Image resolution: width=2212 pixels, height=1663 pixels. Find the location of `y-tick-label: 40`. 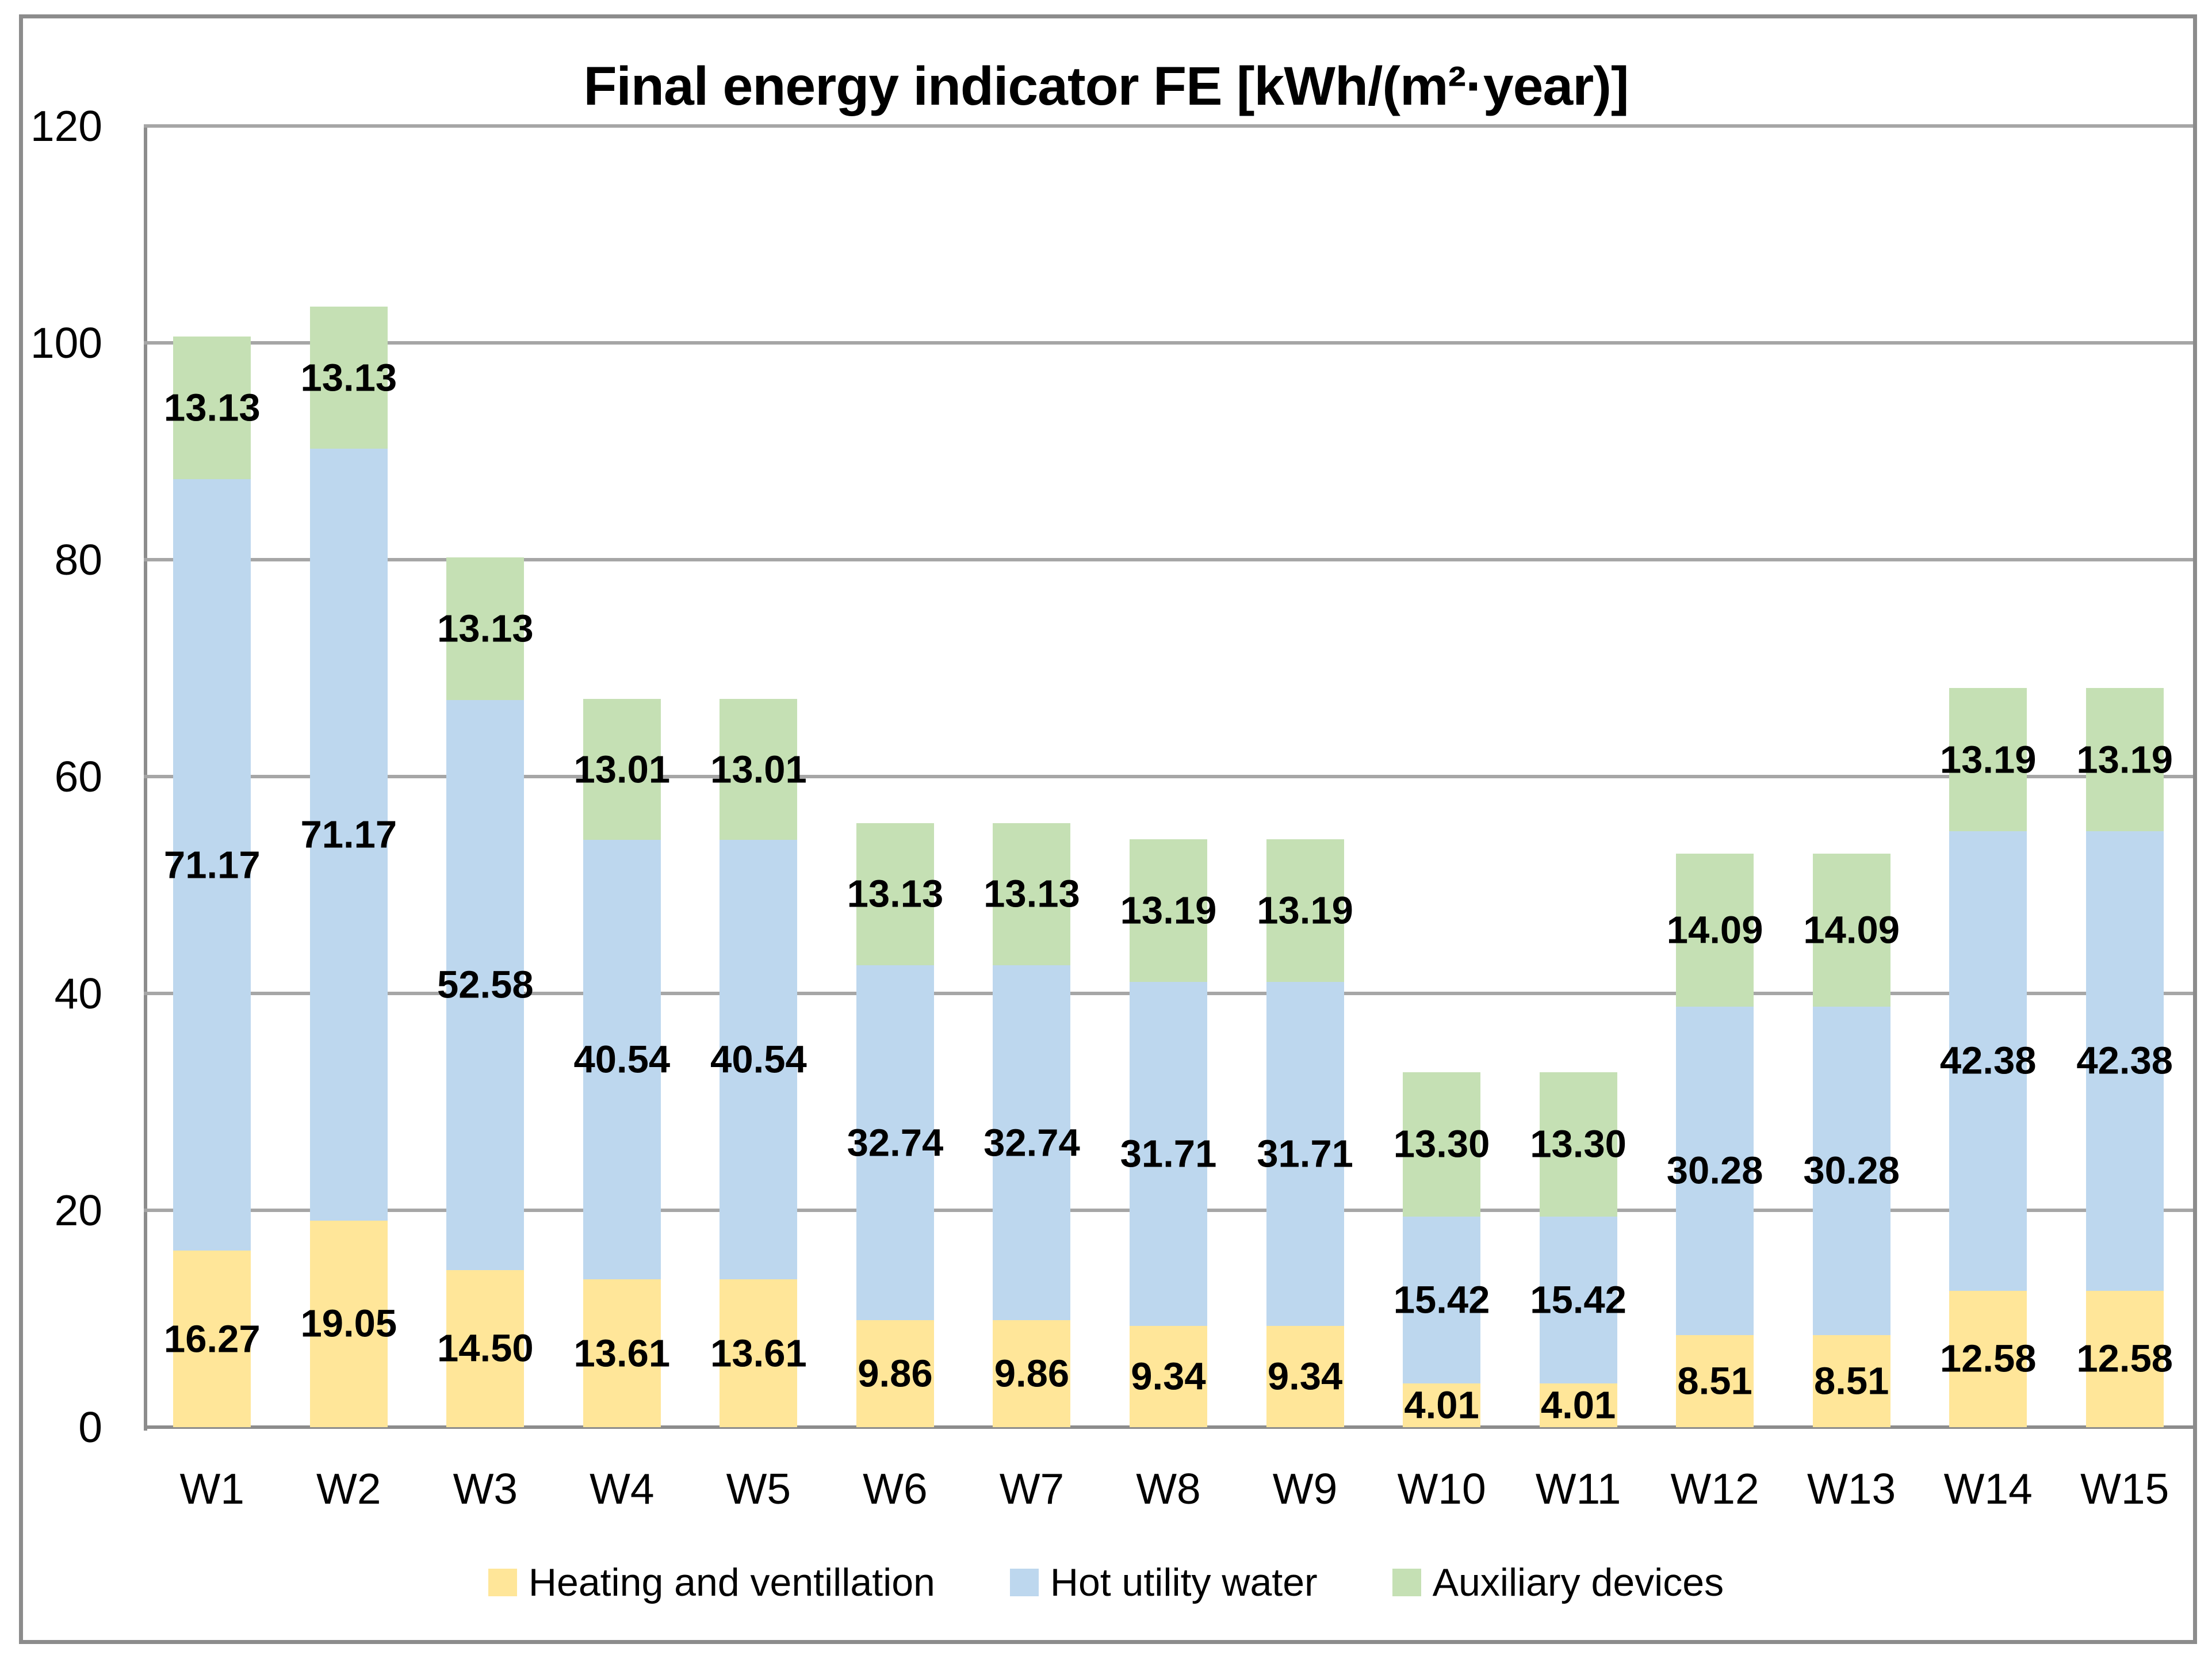

y-tick-label: 40 is located at coordinates (78, 993).